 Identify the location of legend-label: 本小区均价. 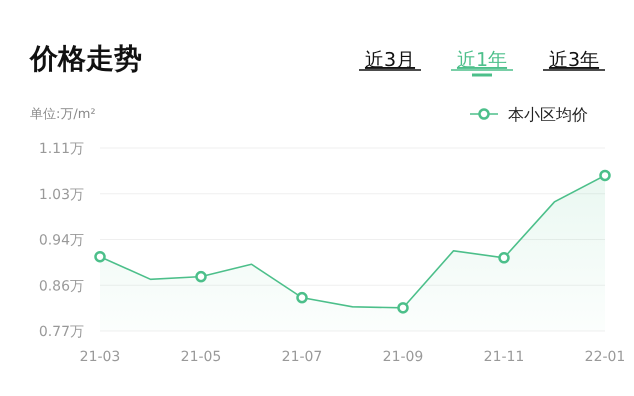
(548, 114).